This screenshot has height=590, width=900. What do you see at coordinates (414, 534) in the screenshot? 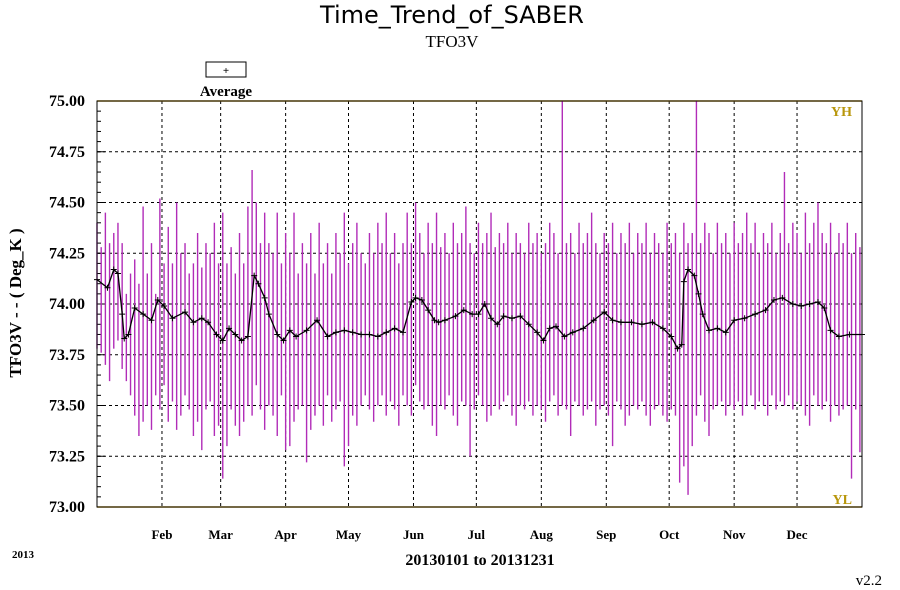
I see `x-tick-label: Jun` at bounding box center [414, 534].